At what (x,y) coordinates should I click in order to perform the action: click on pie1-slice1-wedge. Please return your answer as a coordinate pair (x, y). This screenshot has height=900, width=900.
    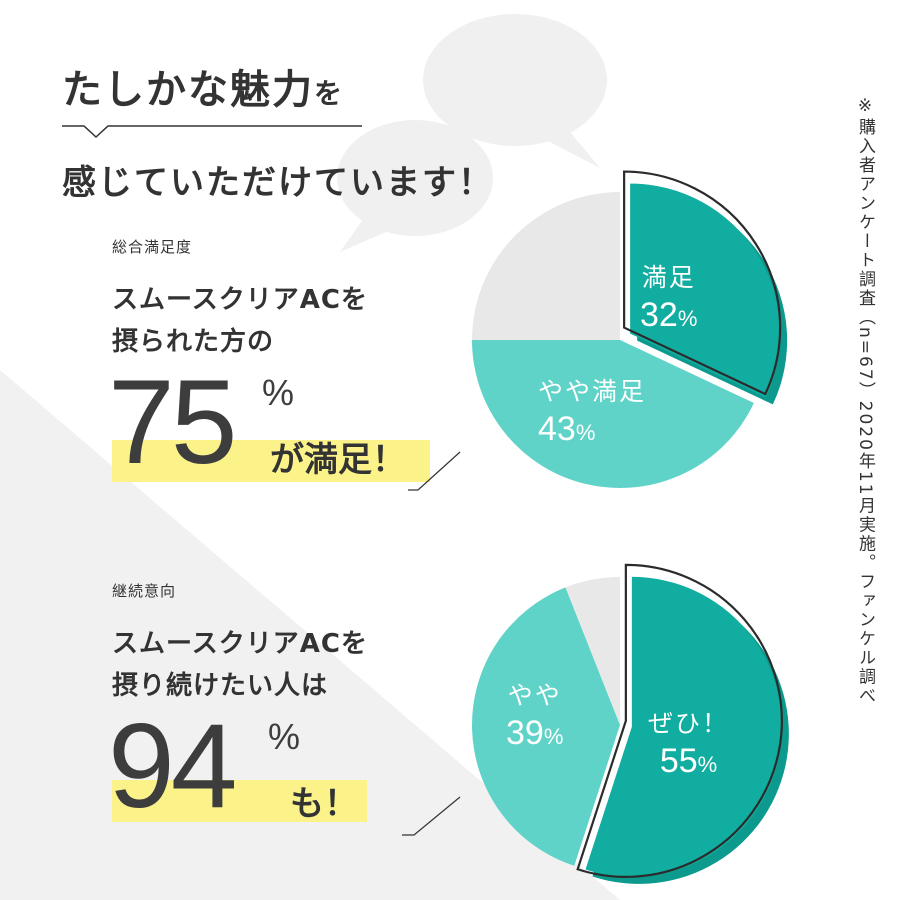
    Looking at the image, I should click on (705, 290).